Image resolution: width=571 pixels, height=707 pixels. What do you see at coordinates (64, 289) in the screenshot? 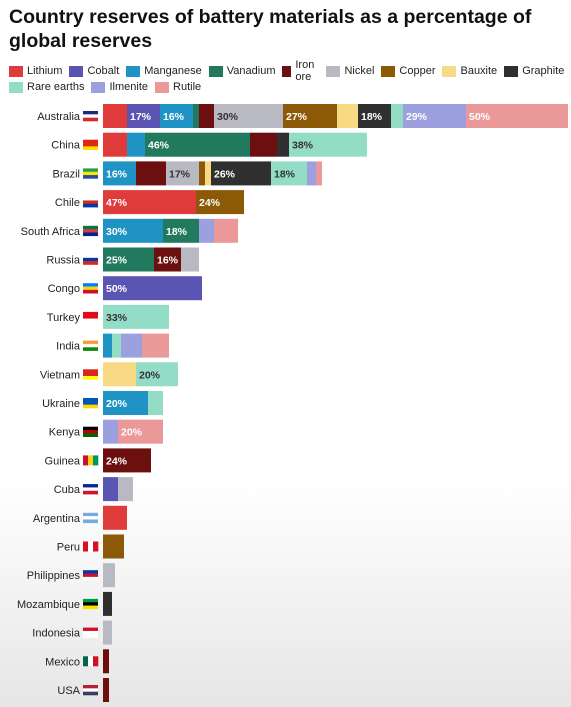
I see `country-label: Congo` at bounding box center [64, 289].